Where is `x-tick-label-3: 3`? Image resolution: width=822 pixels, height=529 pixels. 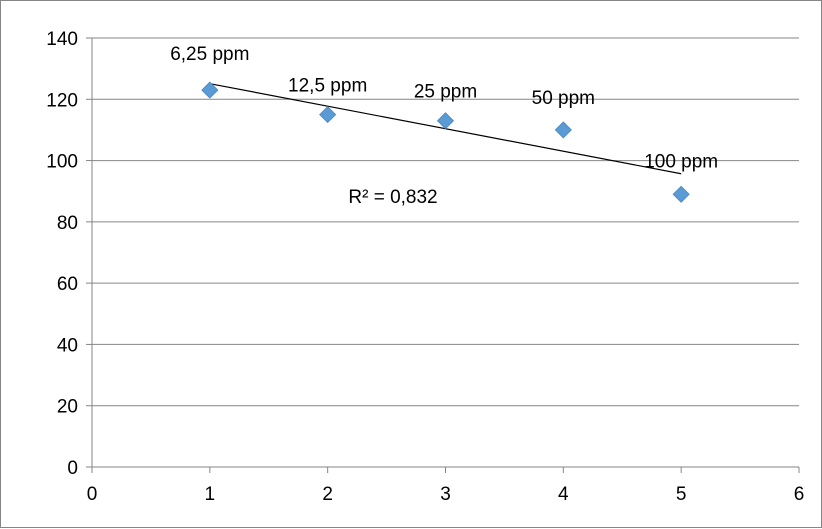
x-tick-label-3: 3 is located at coordinates (445, 494).